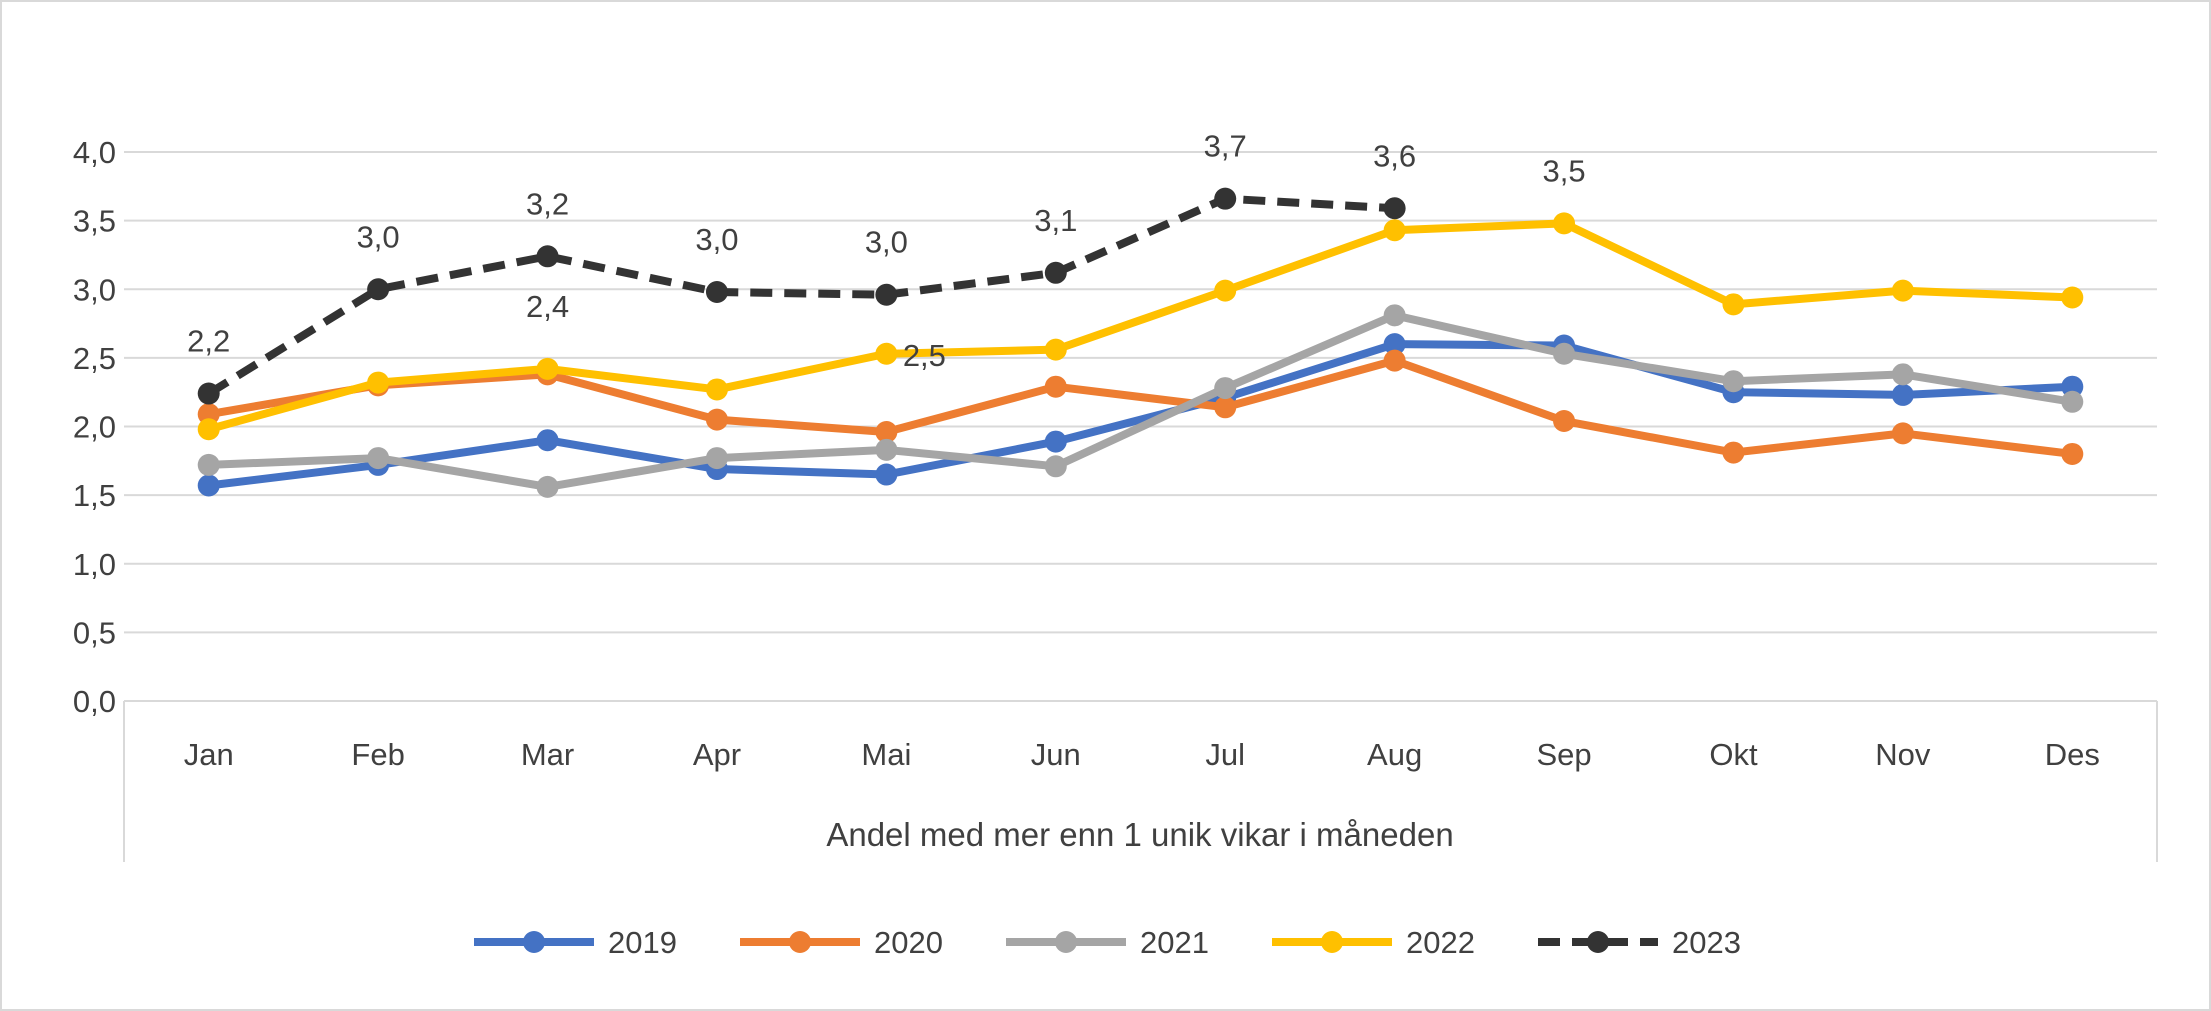 The height and width of the screenshot is (1011, 2211). Describe the element at coordinates (2072, 754) in the screenshot. I see `x-tick-label: Des` at that location.